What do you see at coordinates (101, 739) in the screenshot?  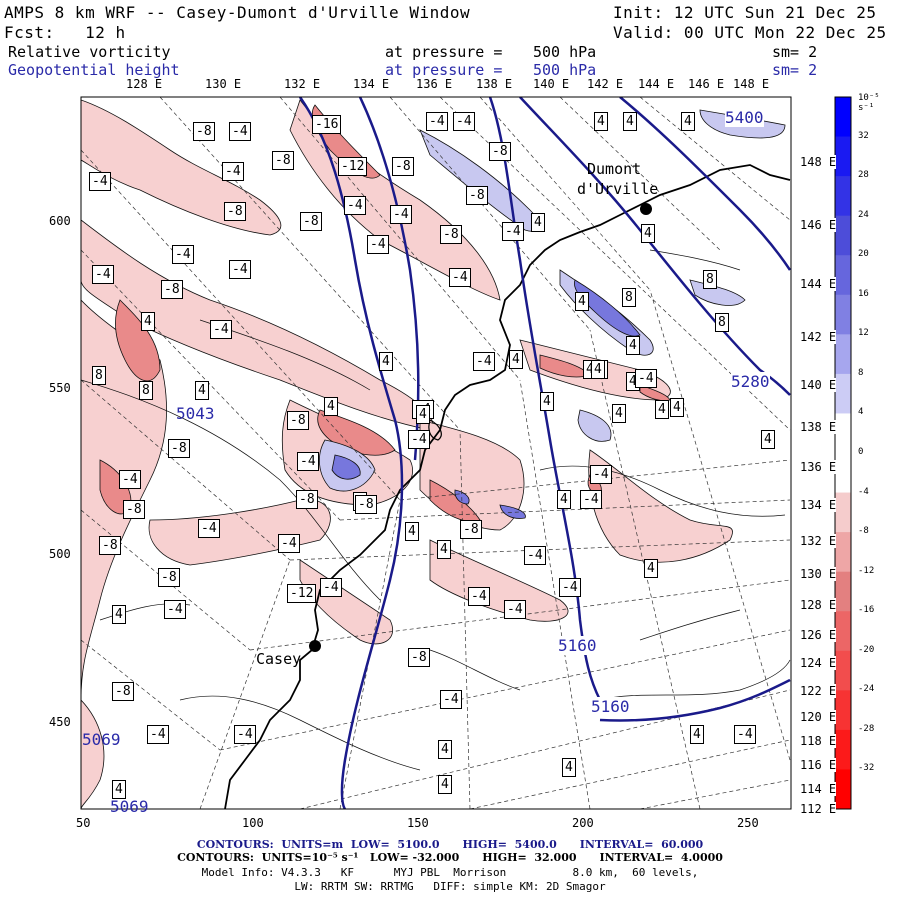 I see `height-label: 5069` at bounding box center [101, 739].